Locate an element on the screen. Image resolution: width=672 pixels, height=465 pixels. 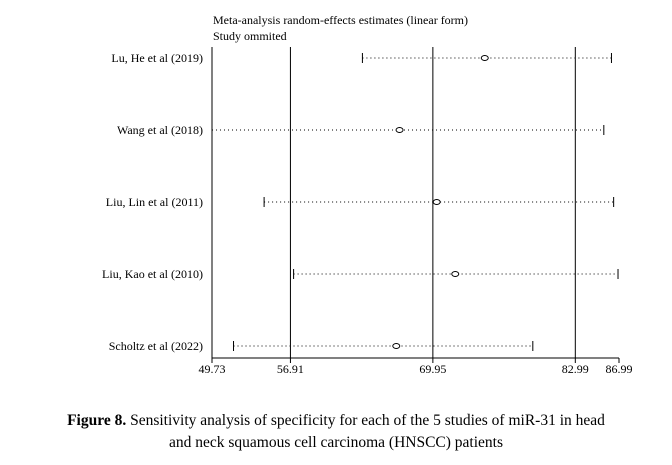
x-tick-label: 69.95 is located at coordinates (432, 369).